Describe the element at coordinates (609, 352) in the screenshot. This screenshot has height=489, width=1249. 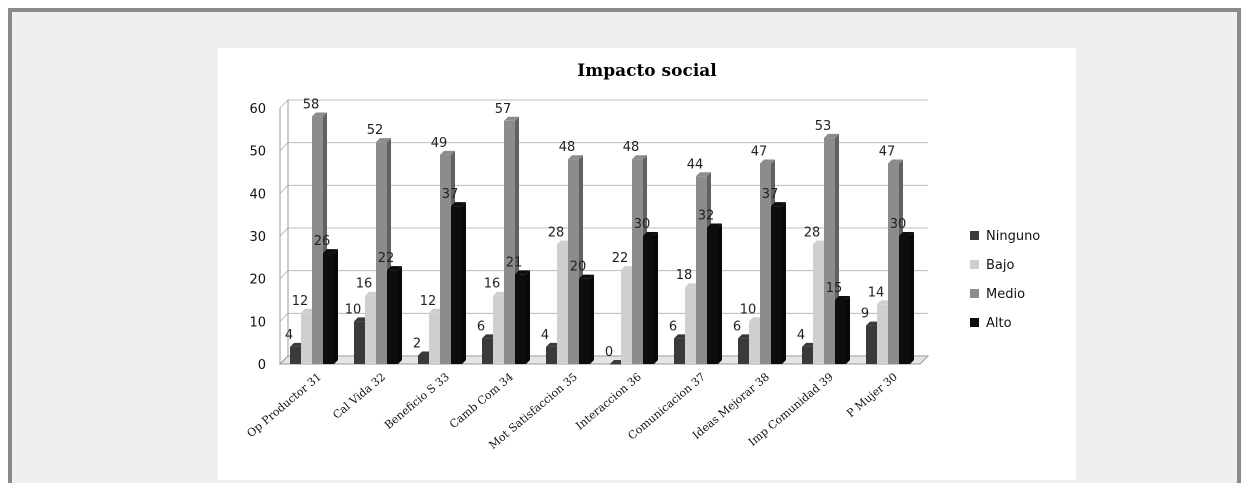
I see `data-label: 0` at that location.